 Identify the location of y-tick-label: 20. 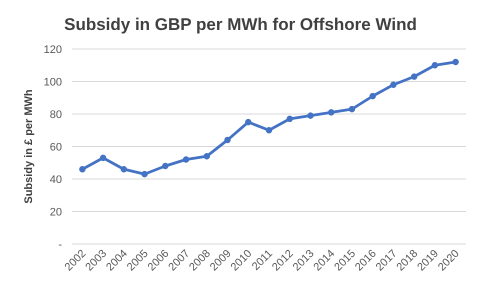
(56, 212).